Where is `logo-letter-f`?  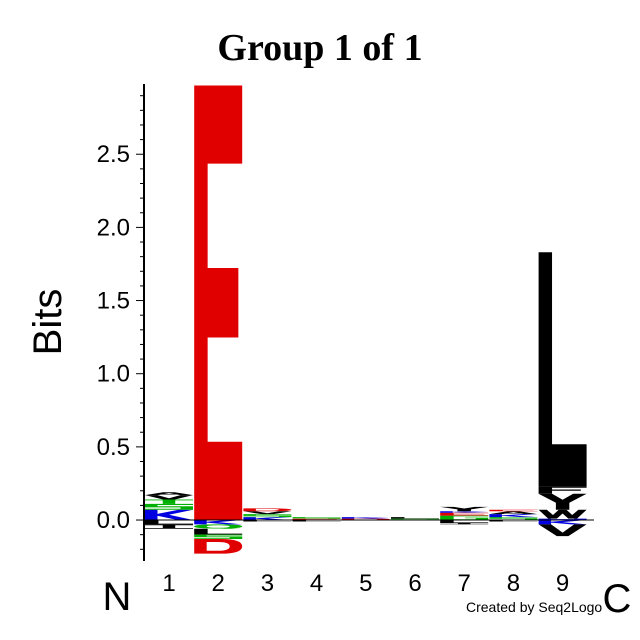
logo-letter-f is located at coordinates (562, 490).